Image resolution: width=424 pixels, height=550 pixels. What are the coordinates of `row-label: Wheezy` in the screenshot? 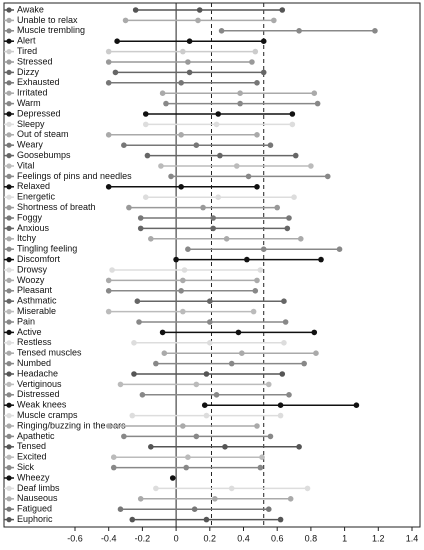 It's located at (33, 477).